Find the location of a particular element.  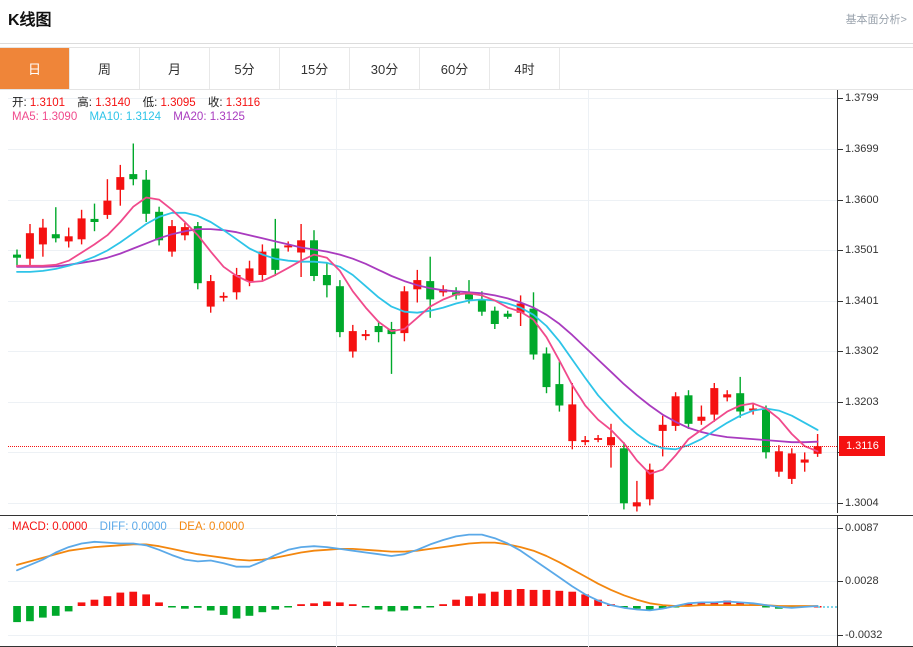

last-price-badge: 1.3116 is located at coordinates (862, 446).